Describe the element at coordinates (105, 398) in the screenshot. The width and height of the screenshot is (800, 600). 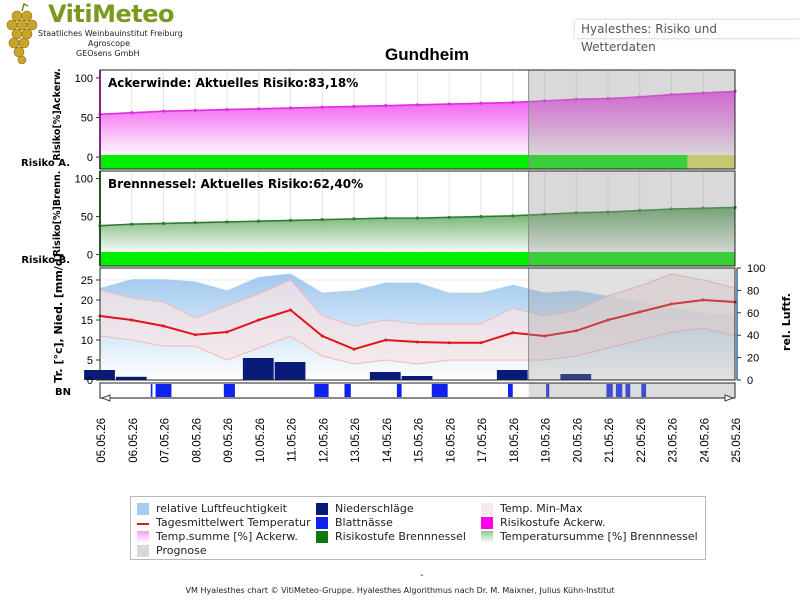
I see `scroll-left-handle` at that location.